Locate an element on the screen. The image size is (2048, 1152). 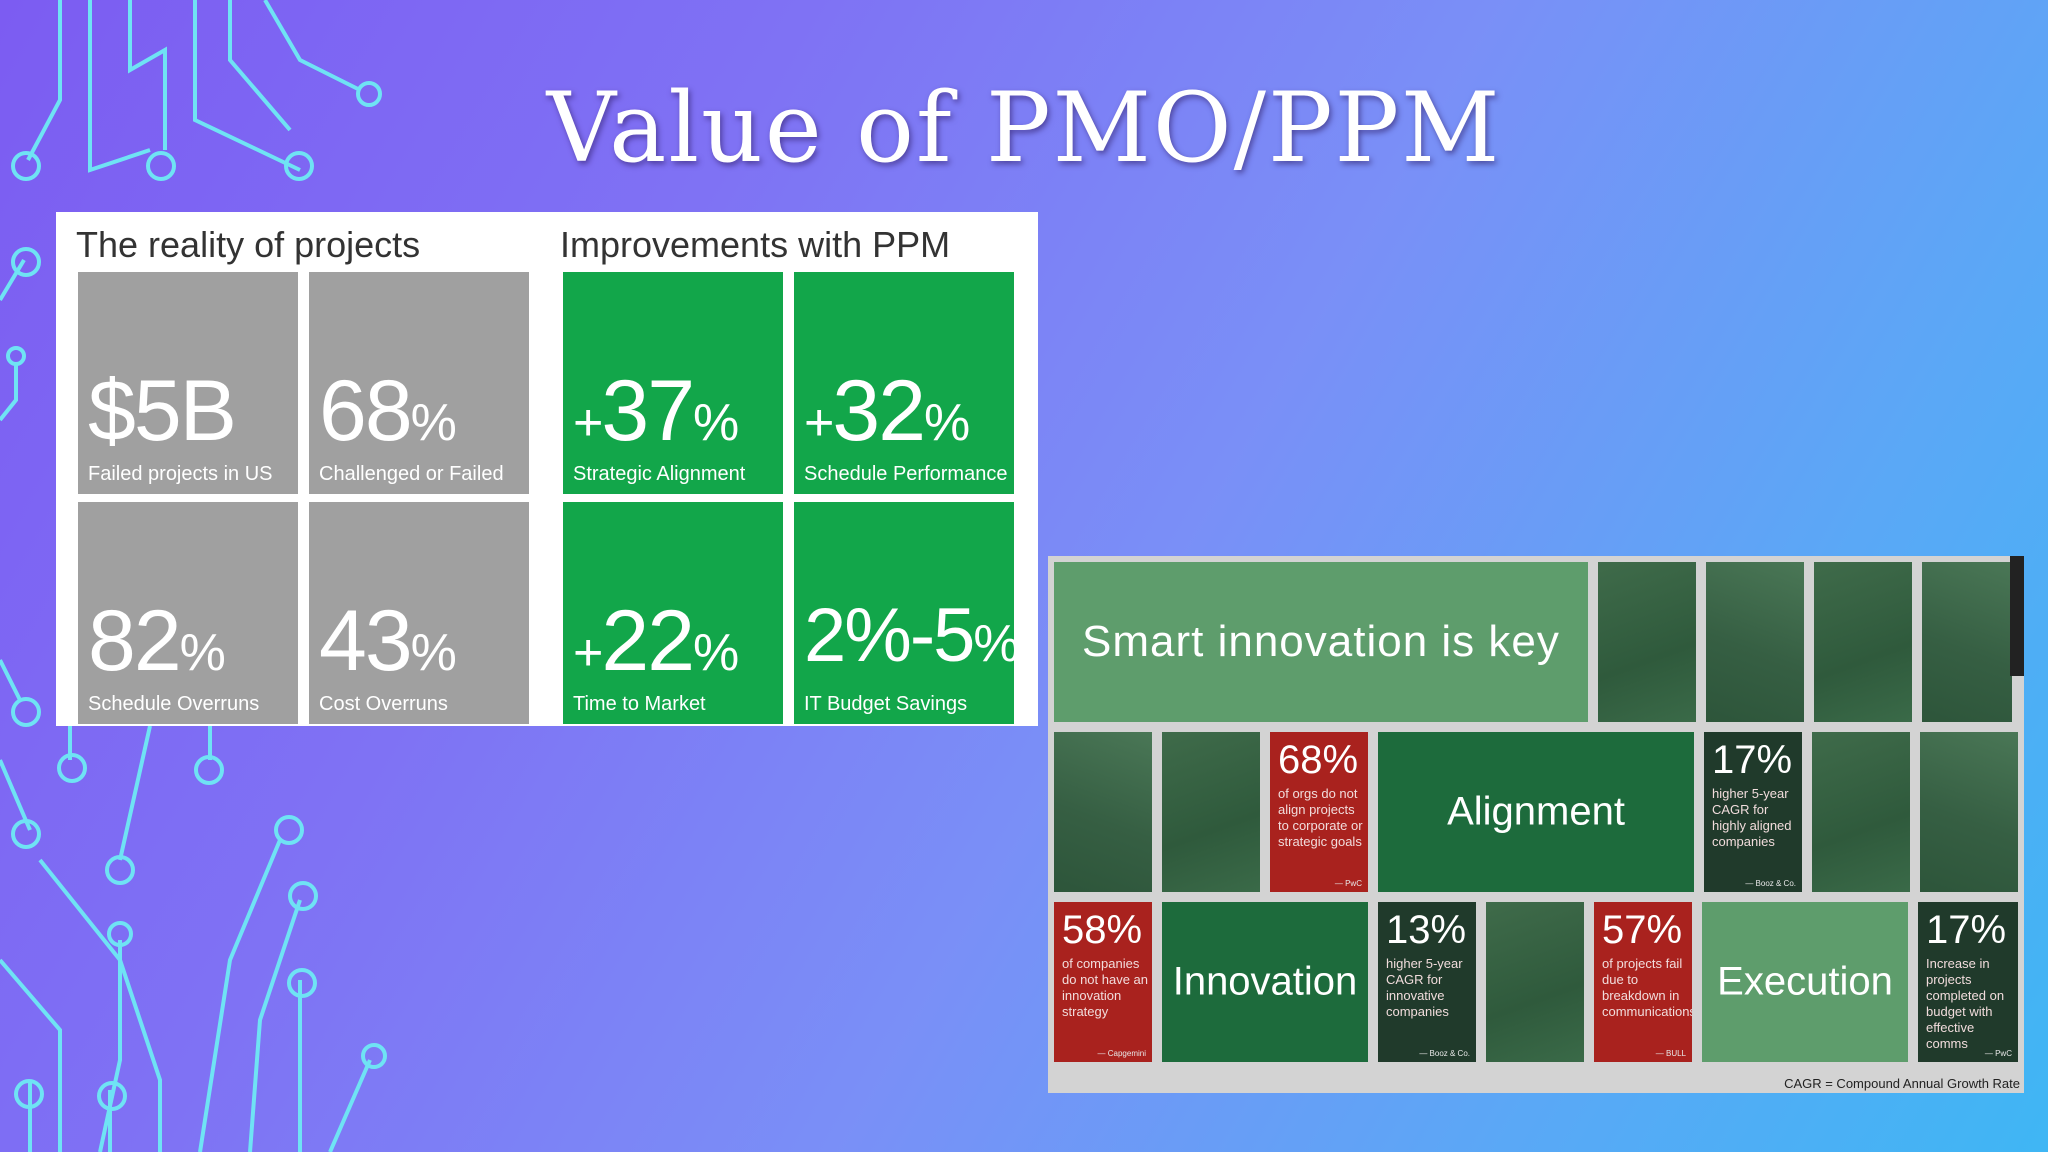
key-banner-tile: Smart innovation is key is located at coordinates (1321, 642).